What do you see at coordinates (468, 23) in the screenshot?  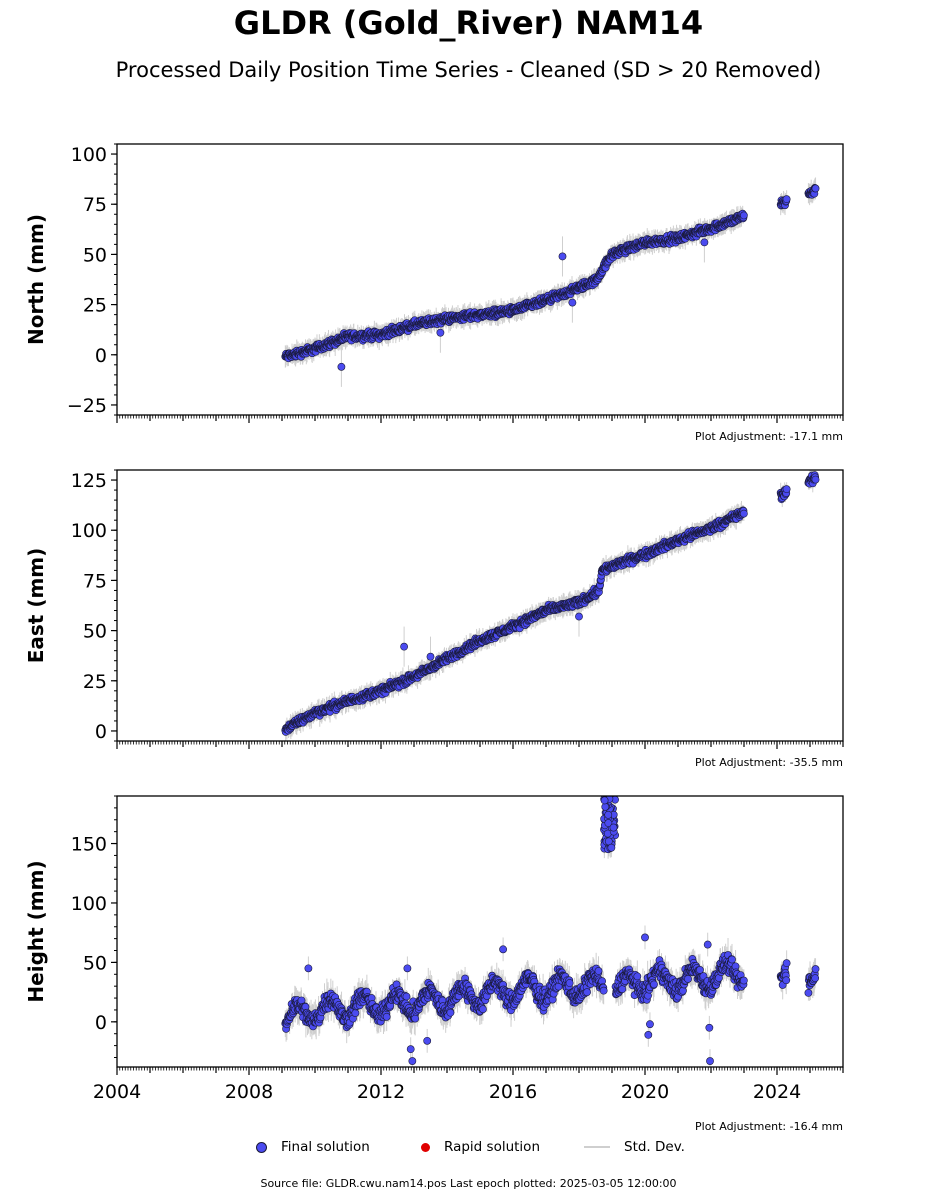 I see `chart-title: GLDR (Gold_River) NAM14` at bounding box center [468, 23].